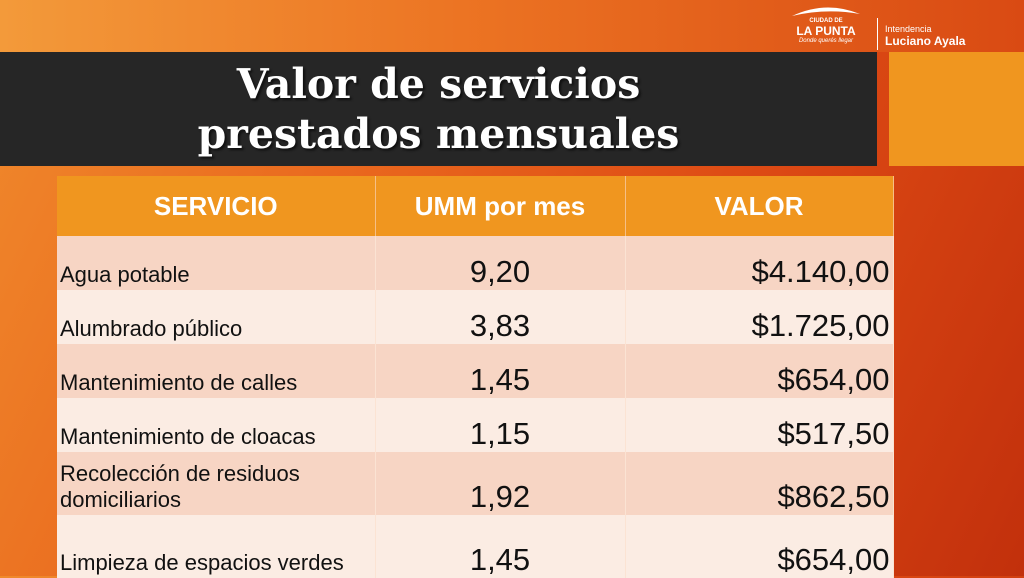  Describe the element at coordinates (826, 31) in the screenshot. I see `logo-city-name: LA PUNTA` at that location.